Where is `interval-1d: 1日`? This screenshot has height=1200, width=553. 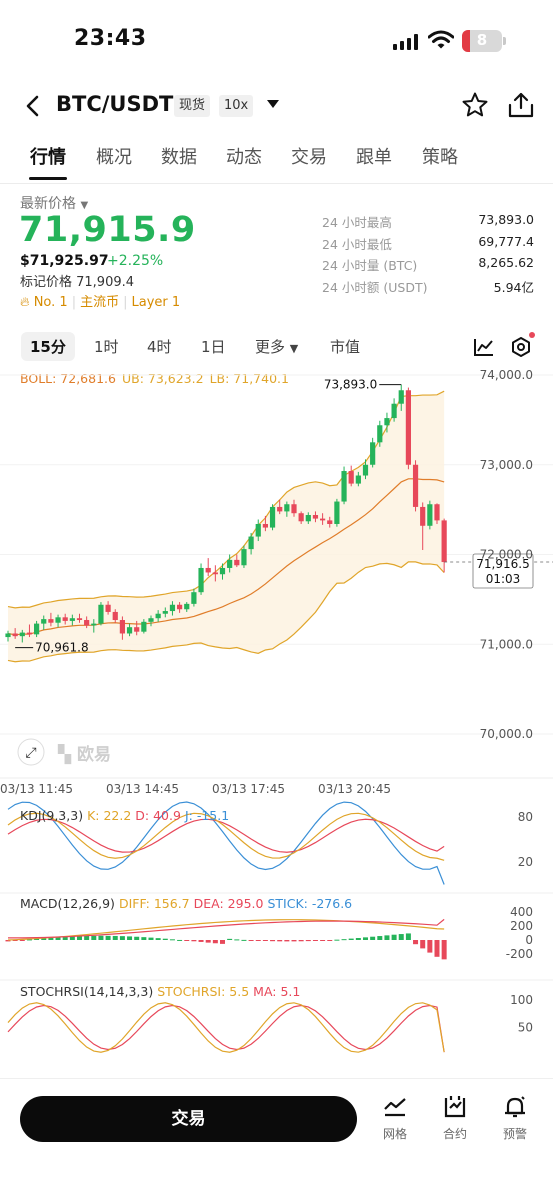 interval-1d: 1日 is located at coordinates (213, 347).